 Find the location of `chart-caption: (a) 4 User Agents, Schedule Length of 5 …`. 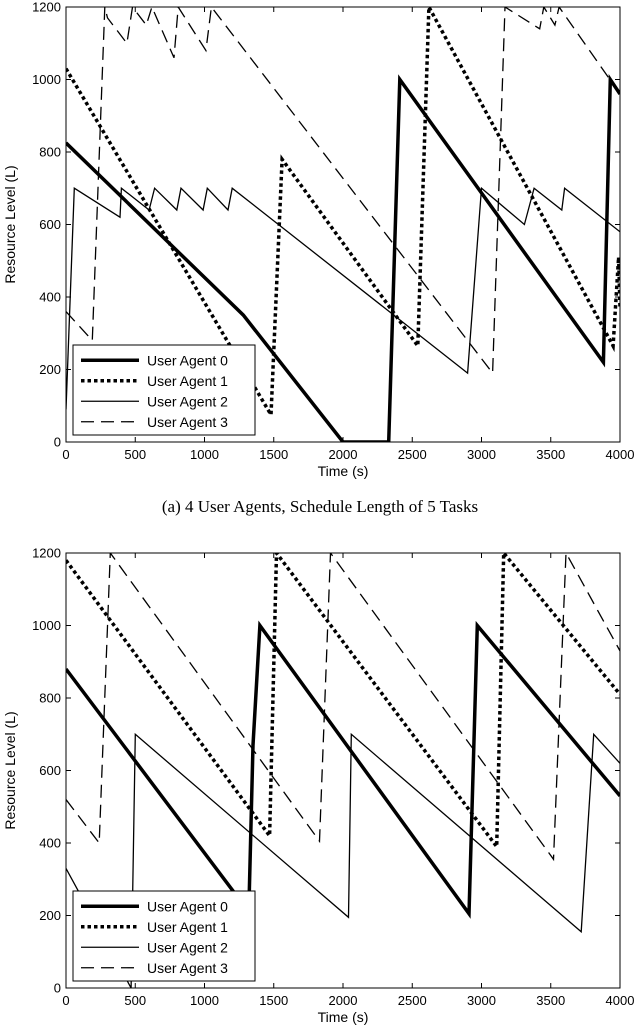

chart-caption: (a) 4 User Agents, Schedule Length of 5 … is located at coordinates (320, 506).